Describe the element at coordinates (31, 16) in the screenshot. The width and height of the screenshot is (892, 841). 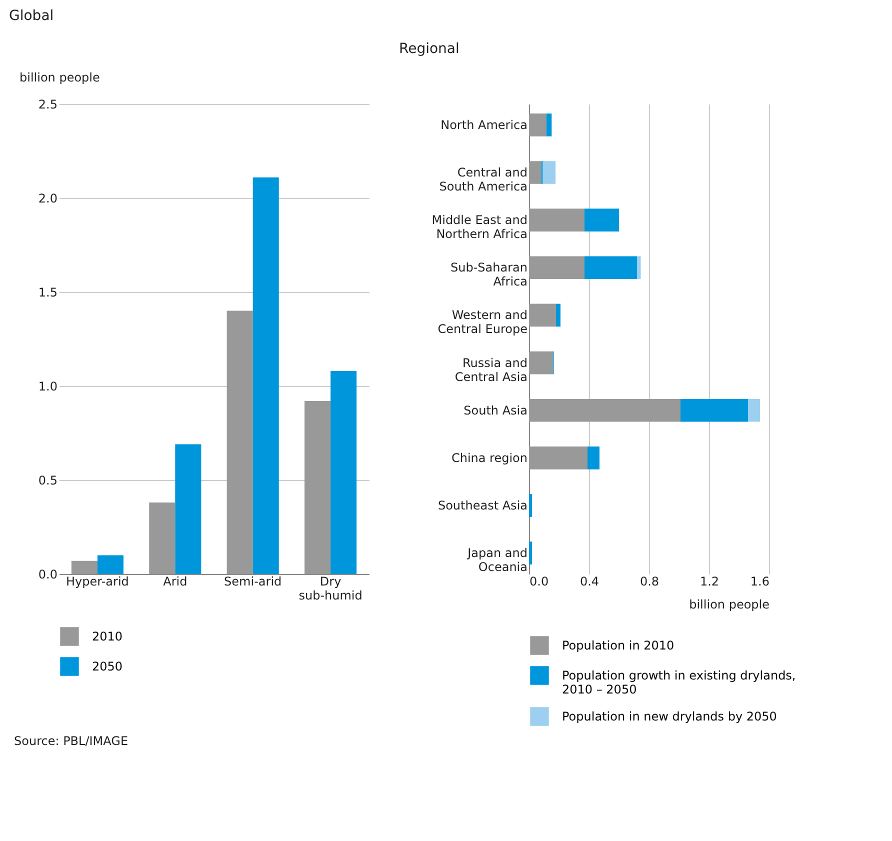
I see `chart-title: Global` at that location.